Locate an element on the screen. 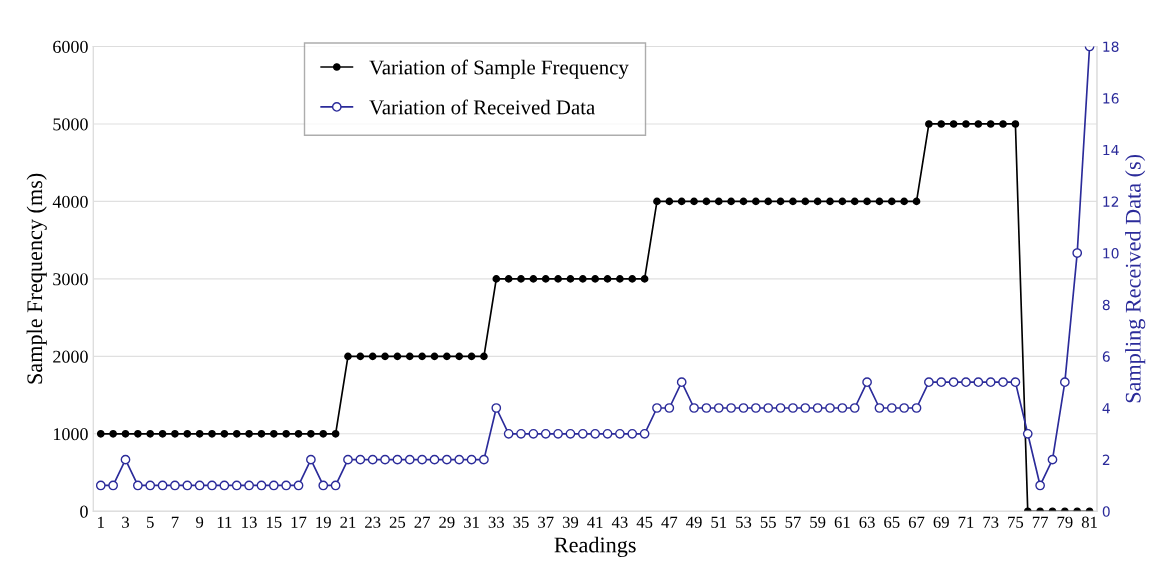  y2-tick-label: 14 is located at coordinates (1111, 150).